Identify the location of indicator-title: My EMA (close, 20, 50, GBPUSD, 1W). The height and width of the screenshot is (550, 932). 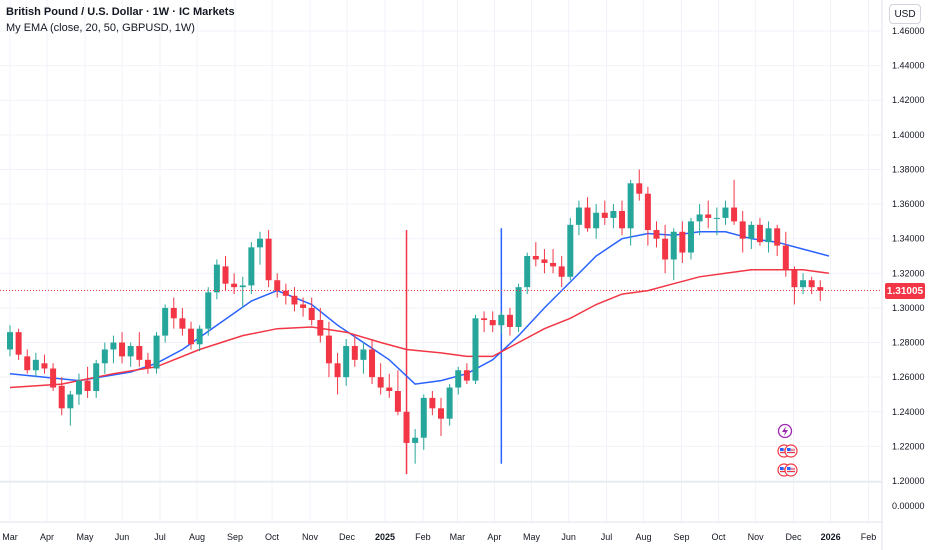
(100, 28).